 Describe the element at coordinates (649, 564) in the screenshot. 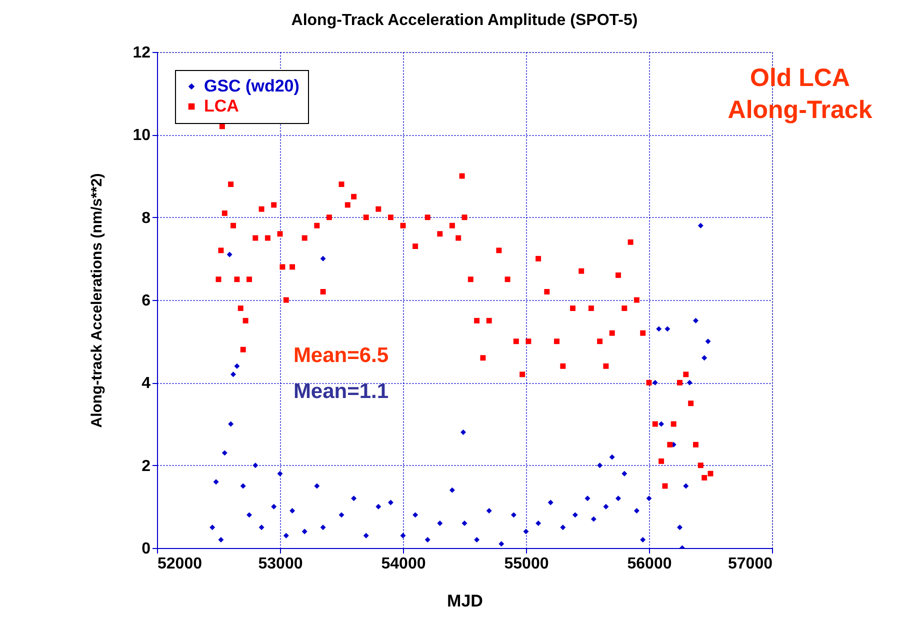

I see `x-tick-label: 56000` at that location.